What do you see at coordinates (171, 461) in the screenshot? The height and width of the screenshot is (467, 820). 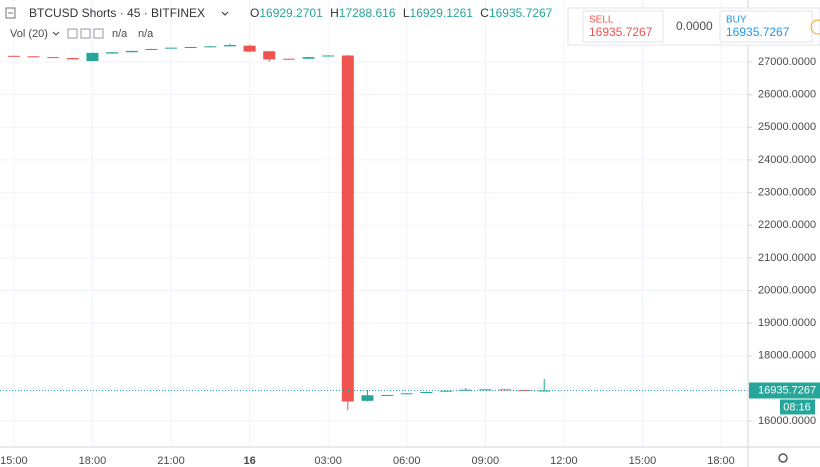 I see `x-tick-label: 21:00` at bounding box center [171, 461].